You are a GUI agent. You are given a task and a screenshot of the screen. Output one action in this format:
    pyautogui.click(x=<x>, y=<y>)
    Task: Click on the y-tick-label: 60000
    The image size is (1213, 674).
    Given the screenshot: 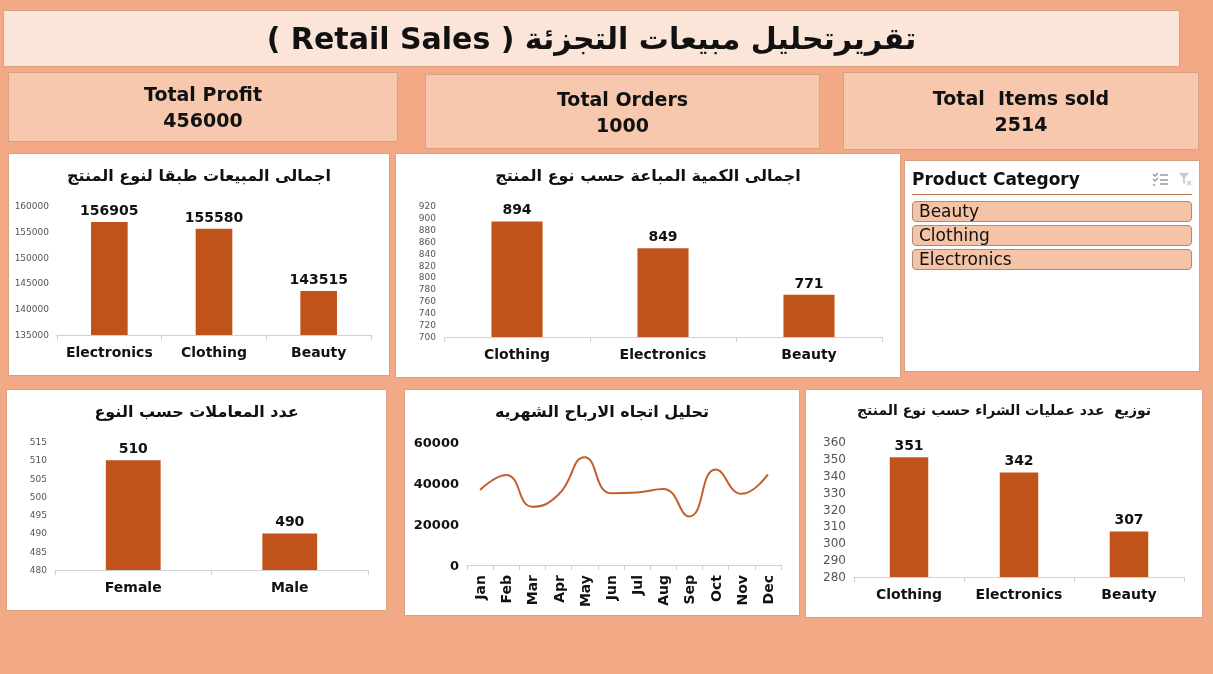 What is the action you would take?
    pyautogui.click(x=436, y=442)
    